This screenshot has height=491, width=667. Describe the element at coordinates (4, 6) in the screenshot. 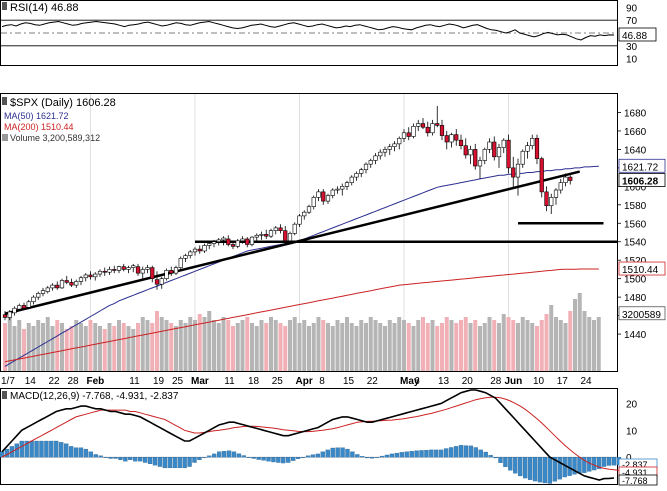

I see `rsi-legend-icon` at that location.